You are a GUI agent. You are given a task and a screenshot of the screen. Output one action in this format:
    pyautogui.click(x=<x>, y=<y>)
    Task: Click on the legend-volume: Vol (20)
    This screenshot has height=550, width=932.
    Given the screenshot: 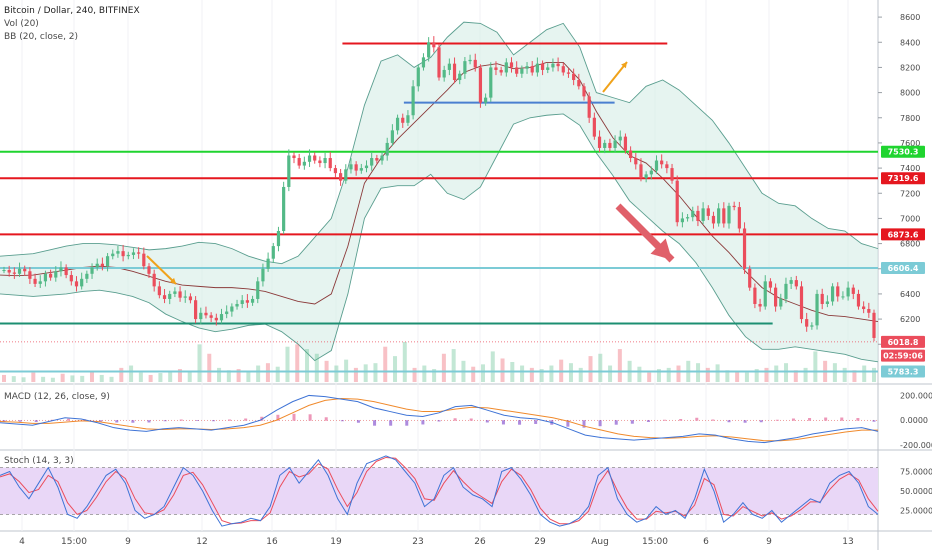 What is the action you would take?
    pyautogui.click(x=21, y=24)
    